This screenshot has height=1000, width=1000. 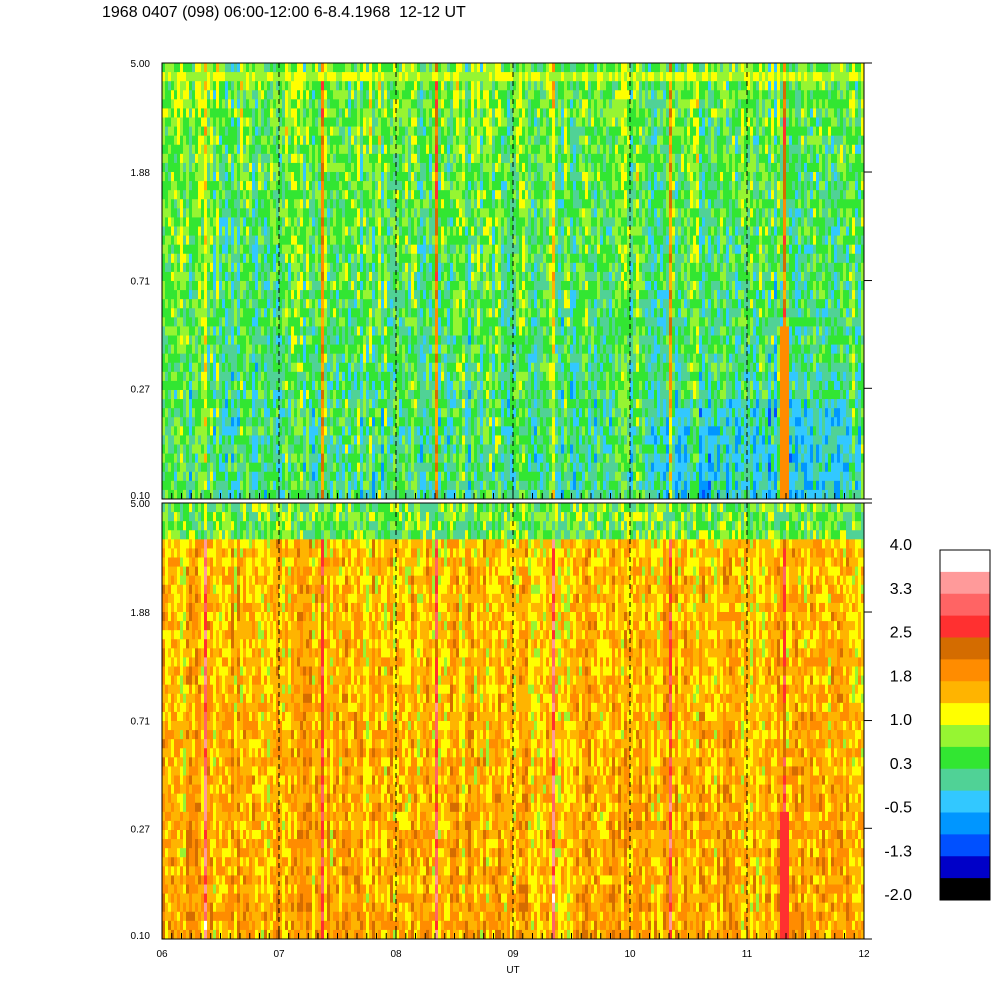 I want to click on colorbar-frame, so click(x=965, y=725).